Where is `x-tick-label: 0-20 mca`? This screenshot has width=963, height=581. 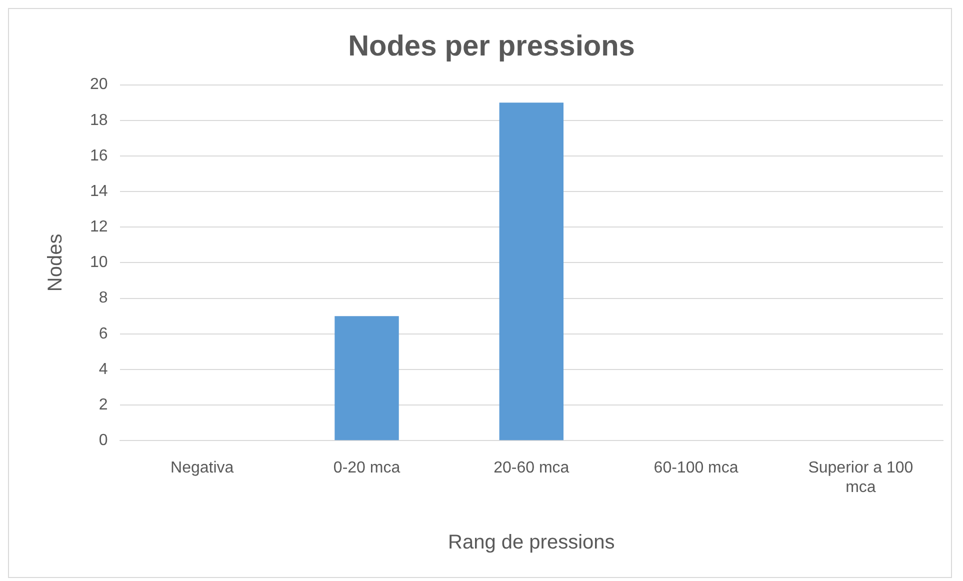 x-tick-label: 0-20 mca is located at coordinates (366, 468).